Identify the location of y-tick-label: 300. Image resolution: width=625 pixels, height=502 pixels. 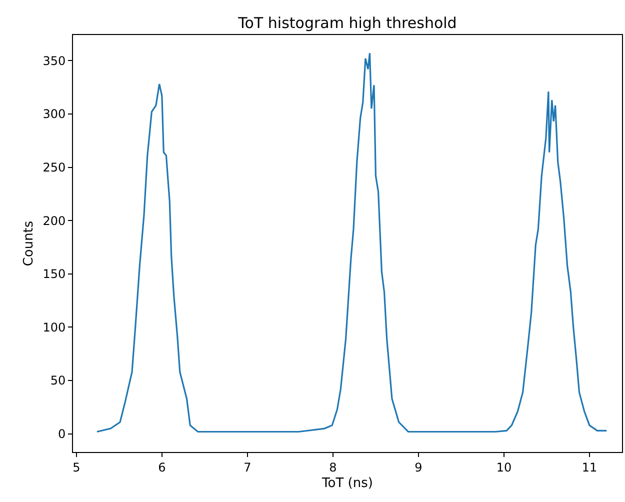
(54, 114).